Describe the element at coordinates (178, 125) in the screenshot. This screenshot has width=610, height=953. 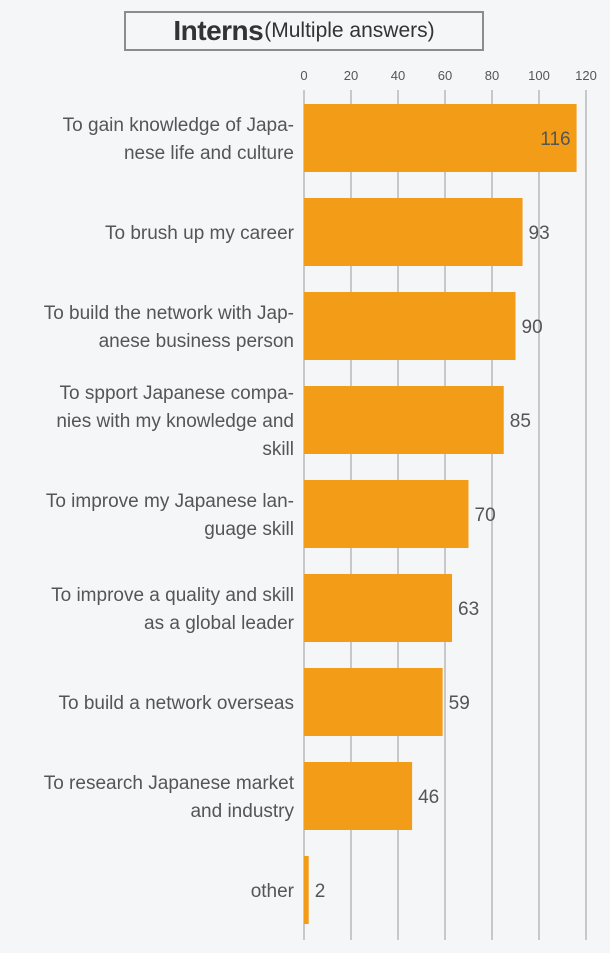
I see `category-label-line: To gain knowledge of Japa-` at that location.